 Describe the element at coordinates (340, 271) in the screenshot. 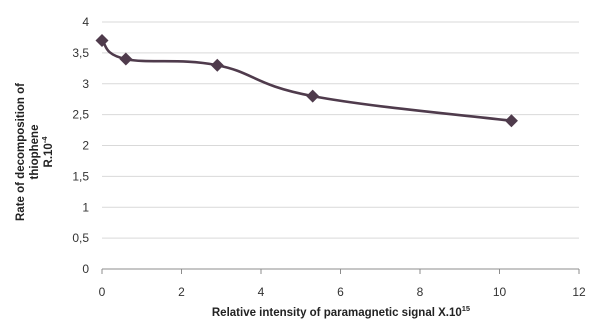

I see `axes` at that location.